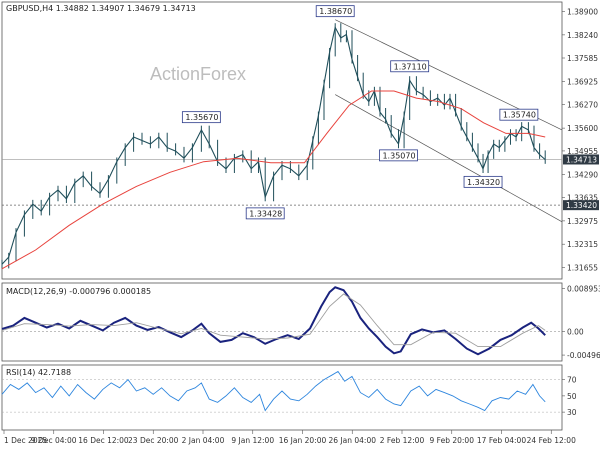  Describe the element at coordinates (402, 440) in the screenshot. I see `x-tick-label: 2 Feb 12:00` at that location.